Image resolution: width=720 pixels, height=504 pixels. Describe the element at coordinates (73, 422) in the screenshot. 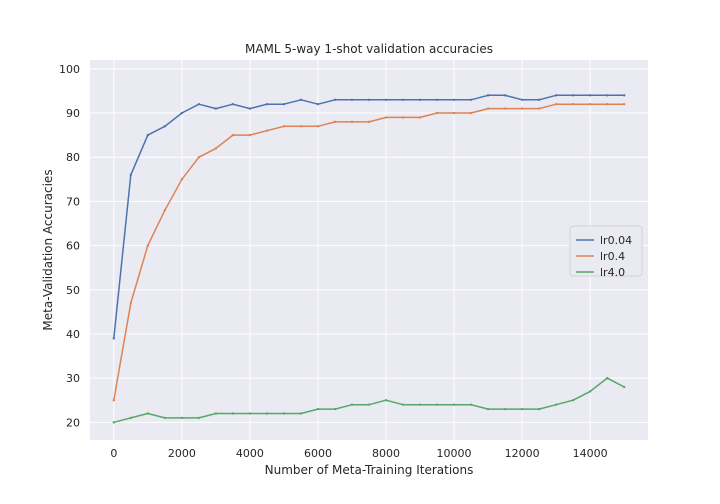

I see `y-tick-label: 20` at that location.